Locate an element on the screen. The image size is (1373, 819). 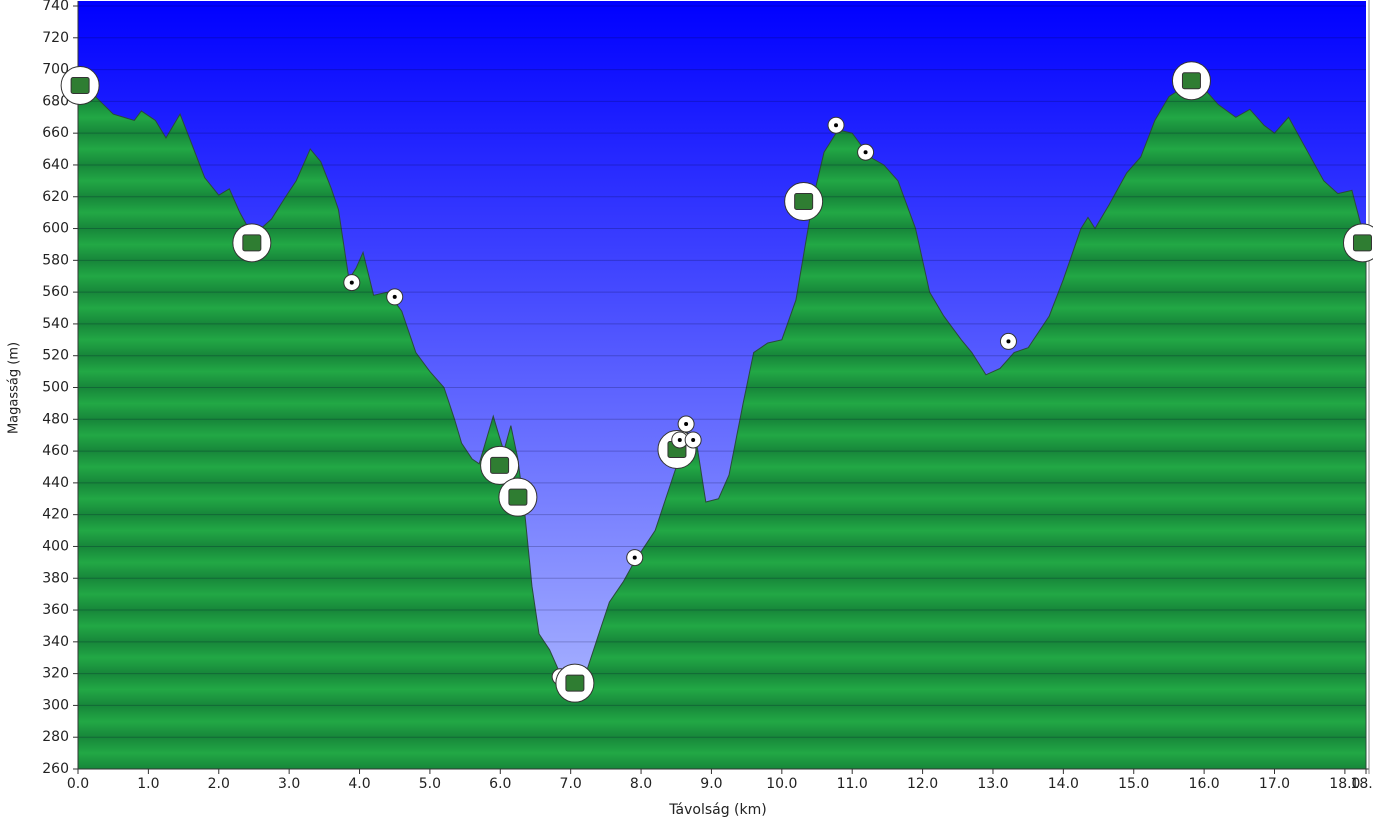
x-tick-label: 12.0 is located at coordinates (922, 784).